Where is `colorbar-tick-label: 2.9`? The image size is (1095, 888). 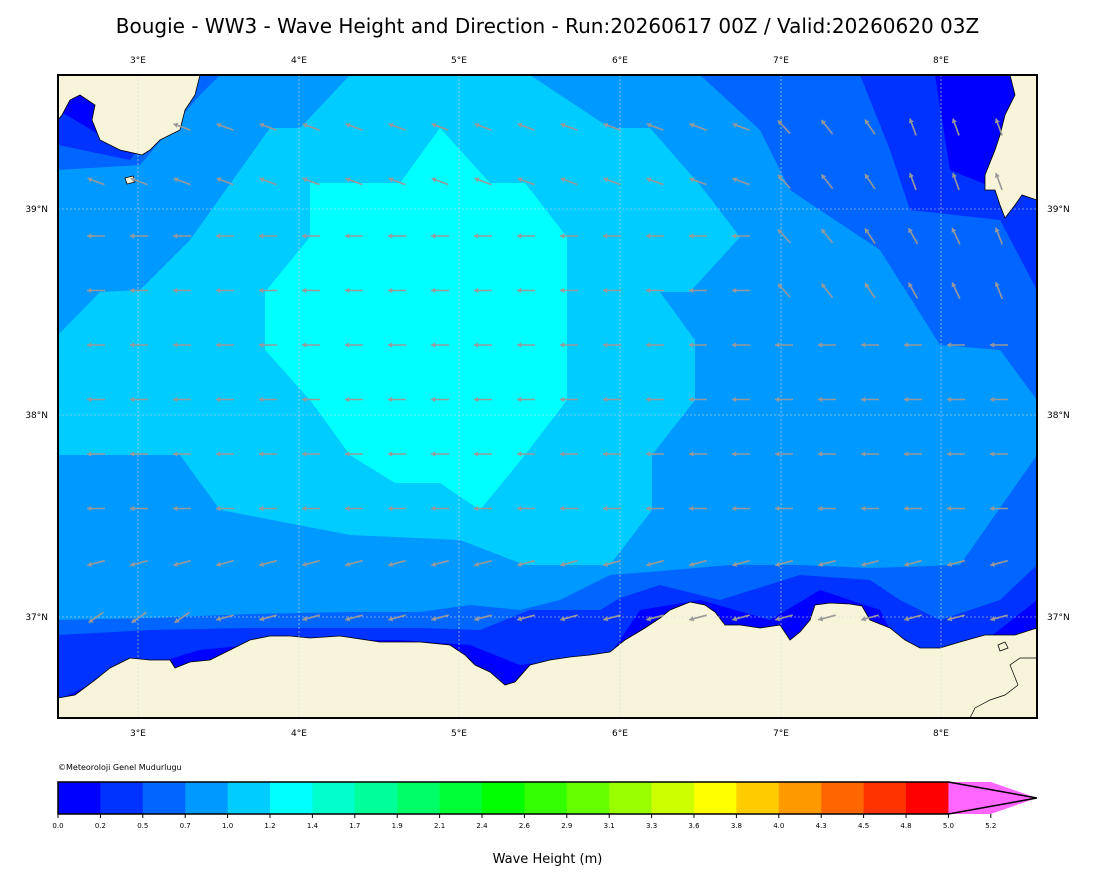 colorbar-tick-label: 2.9 is located at coordinates (566, 826).